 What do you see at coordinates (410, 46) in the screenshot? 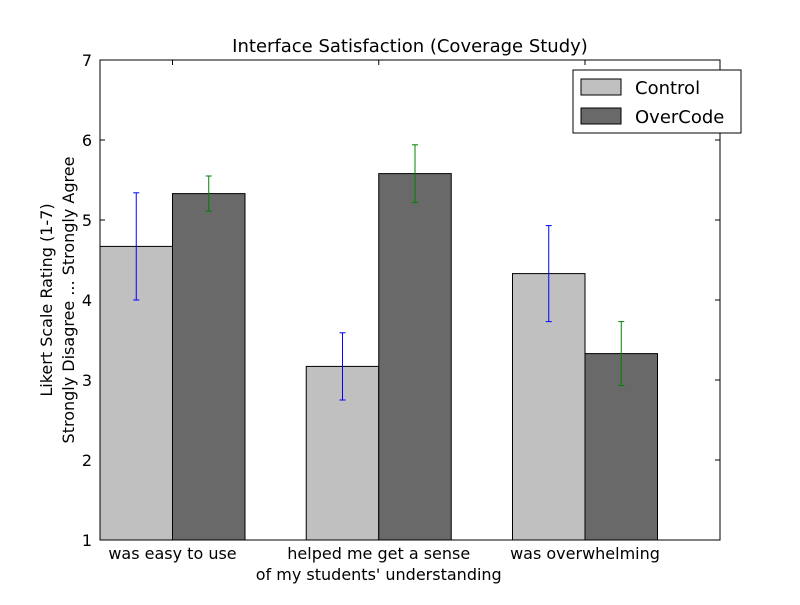
I see `chart-title: Interface Satisfaction (Coverage Study)` at bounding box center [410, 46].